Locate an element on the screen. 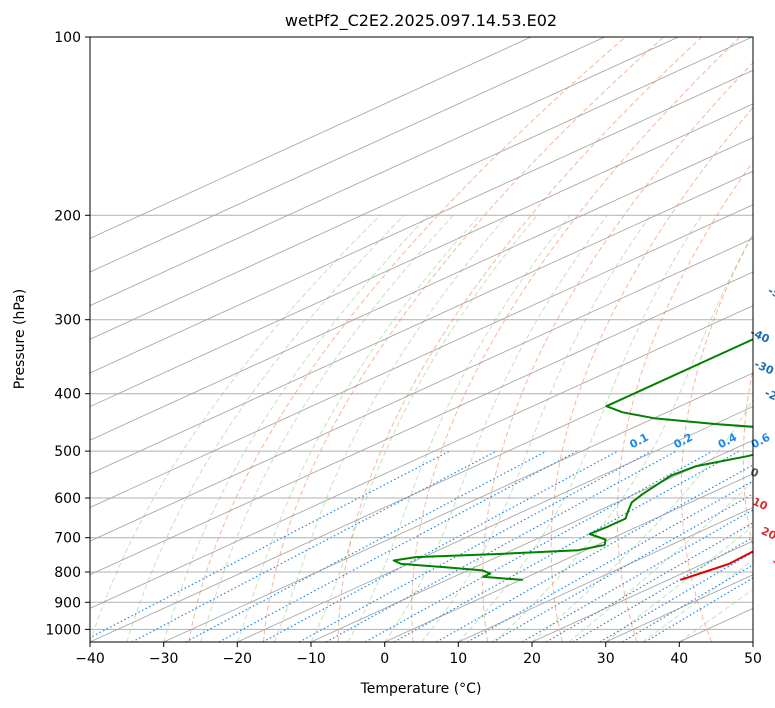  x-tick-label: −10 is located at coordinates (311, 659).